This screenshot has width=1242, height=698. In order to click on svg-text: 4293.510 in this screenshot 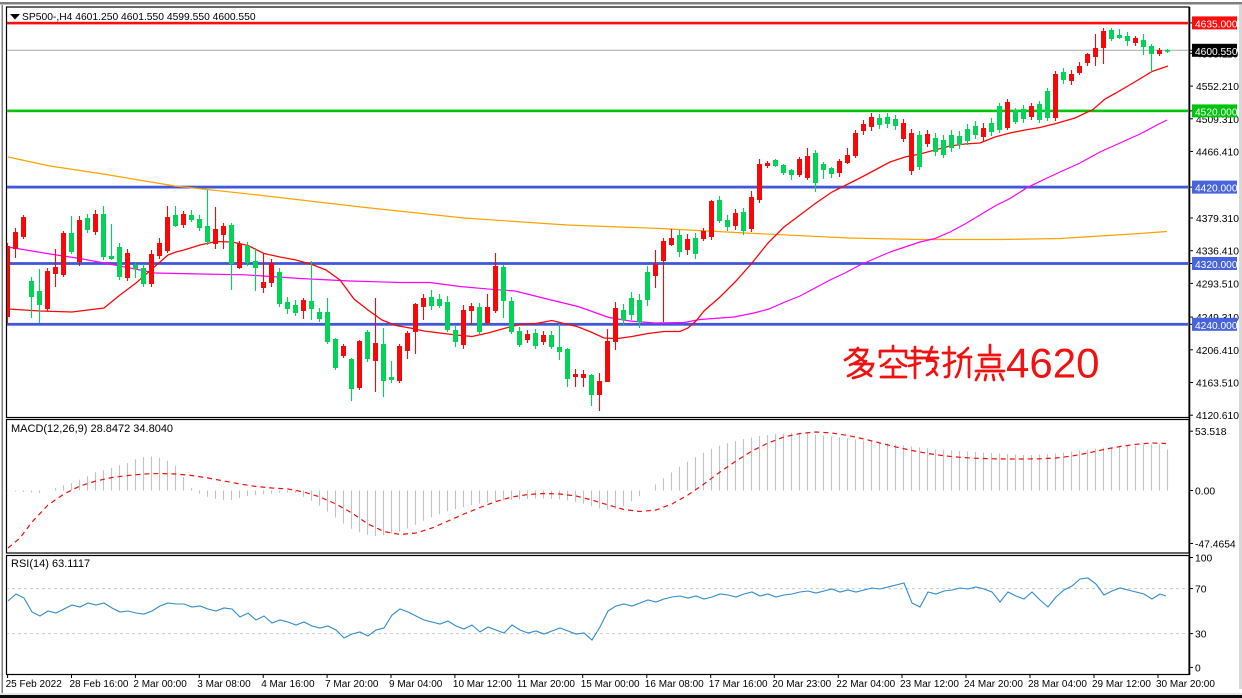, I will do `click(1217, 284)`.